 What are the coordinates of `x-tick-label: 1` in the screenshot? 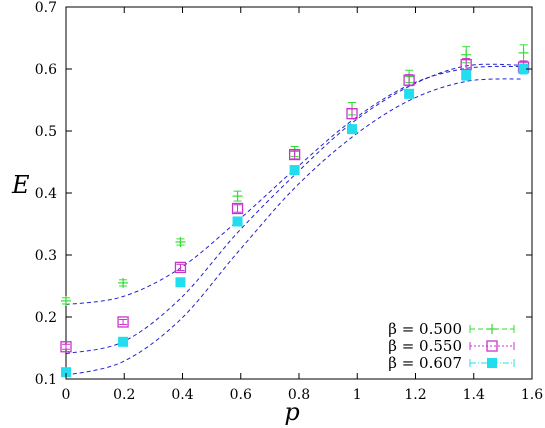 It's located at (357, 395).